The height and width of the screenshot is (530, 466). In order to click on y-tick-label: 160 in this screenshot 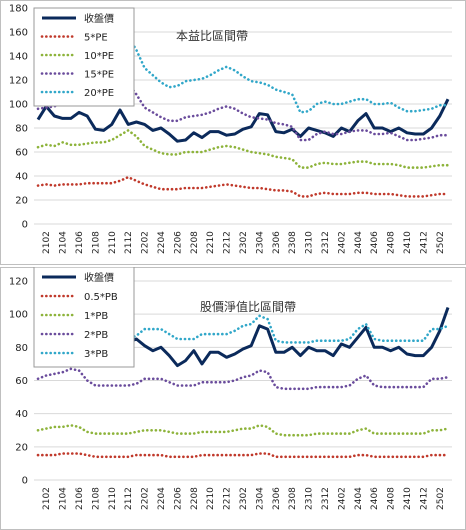, I will do `click(18, 33)`.